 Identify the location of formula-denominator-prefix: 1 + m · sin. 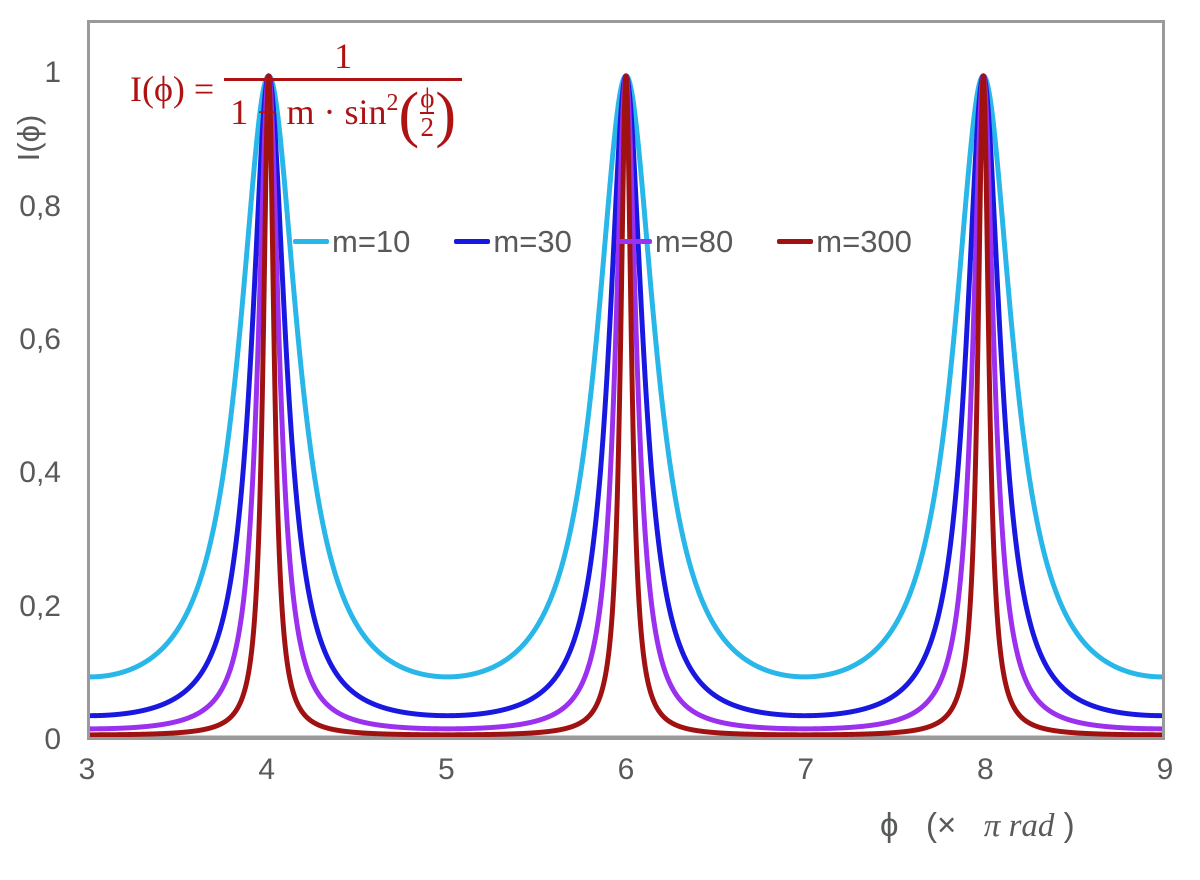
(308, 111).